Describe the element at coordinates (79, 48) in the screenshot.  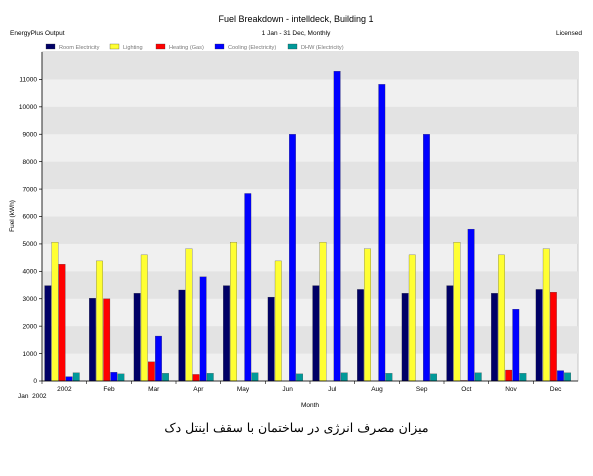
I see `legend-entry: Room Electricity` at that location.